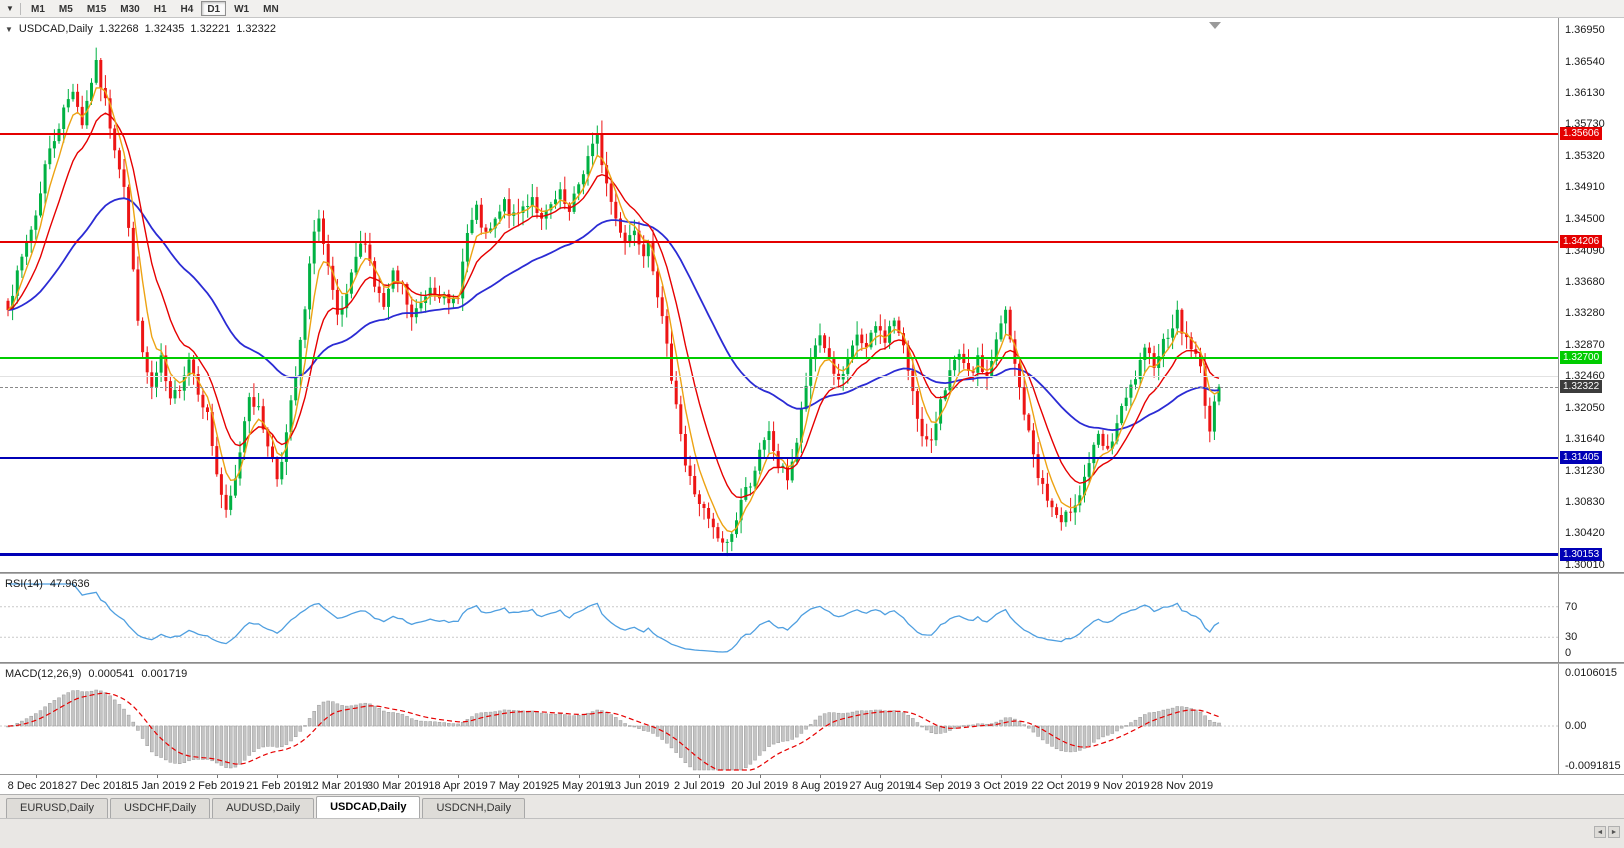 The image size is (1624, 848). I want to click on date-axis-label: 8 Aug 2019, so click(820, 786).